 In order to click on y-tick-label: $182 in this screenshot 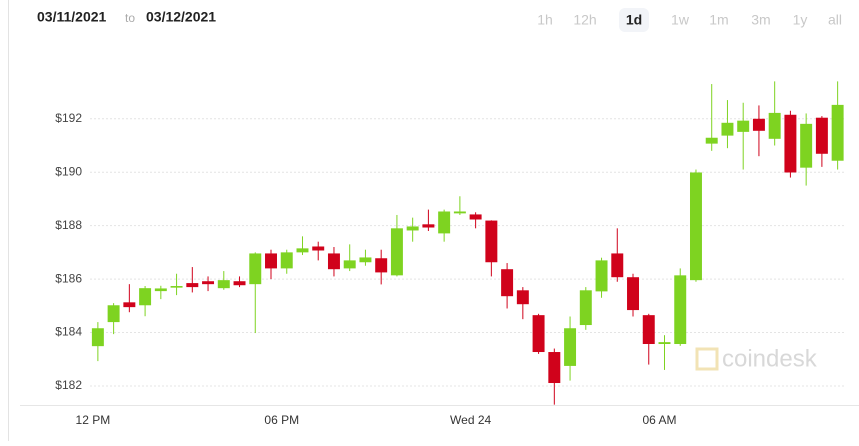, I will do `click(68, 385)`.